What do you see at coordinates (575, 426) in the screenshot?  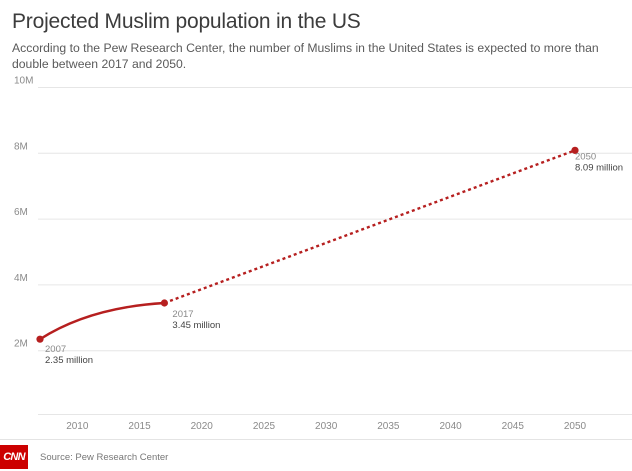 I see `x-tick-label: 2050` at bounding box center [575, 426].